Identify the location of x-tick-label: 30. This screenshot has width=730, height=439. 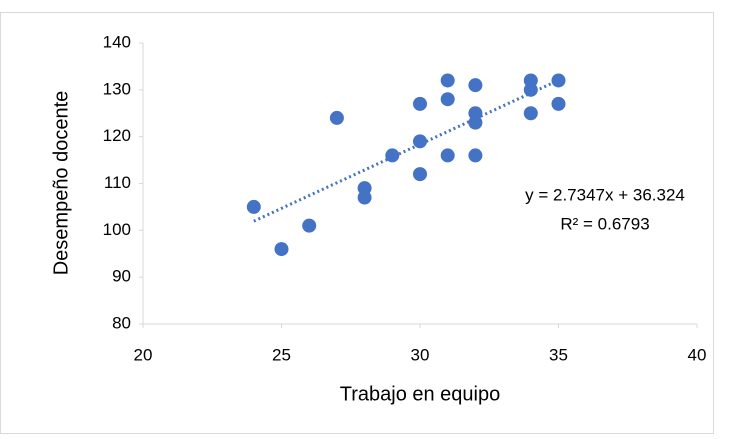
(420, 354).